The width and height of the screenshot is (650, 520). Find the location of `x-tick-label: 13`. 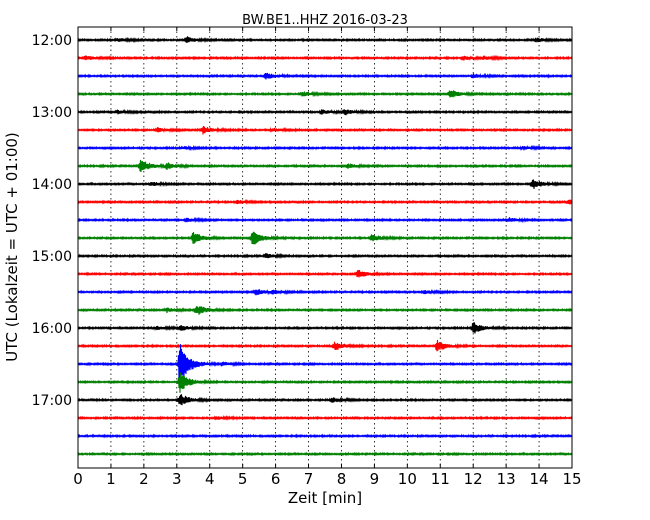

x-tick-label: 13 is located at coordinates (506, 479).